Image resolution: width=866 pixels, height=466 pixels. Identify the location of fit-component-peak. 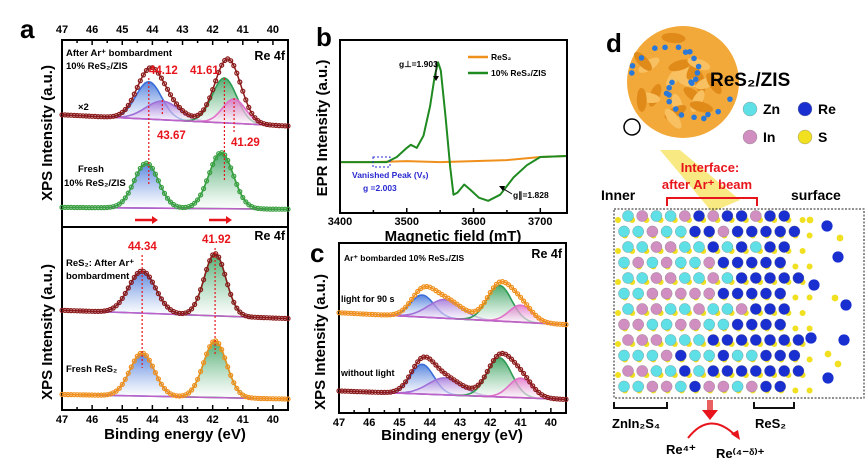
(221, 180).